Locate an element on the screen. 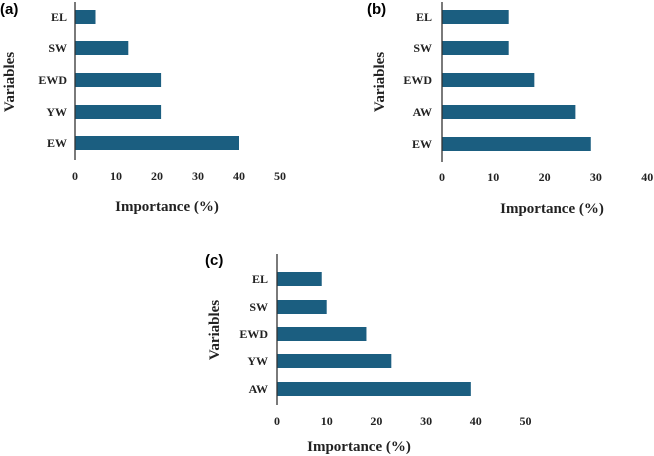 This screenshot has height=456, width=654. category-label-c-aw: AW is located at coordinates (258, 389).